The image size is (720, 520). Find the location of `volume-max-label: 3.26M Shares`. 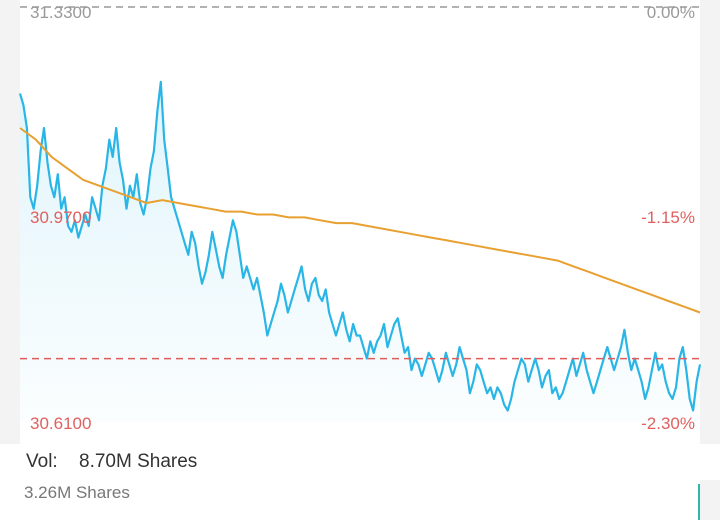

volume-max-label: 3.26M Shares is located at coordinates (77, 492).